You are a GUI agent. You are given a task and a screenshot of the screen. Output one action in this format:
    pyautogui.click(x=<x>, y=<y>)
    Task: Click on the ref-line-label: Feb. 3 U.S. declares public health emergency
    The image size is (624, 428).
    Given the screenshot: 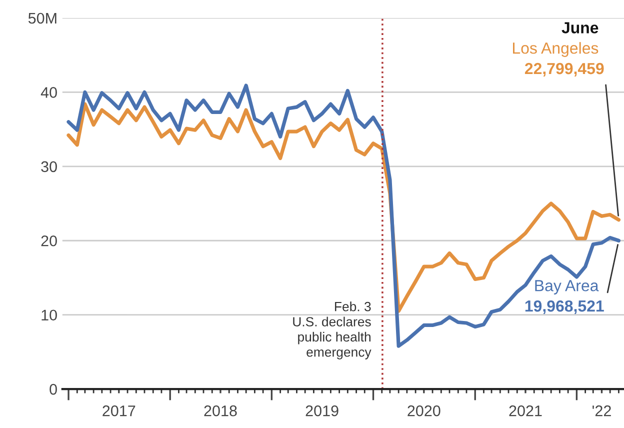 What is the action you would take?
    pyautogui.click(x=332, y=331)
    